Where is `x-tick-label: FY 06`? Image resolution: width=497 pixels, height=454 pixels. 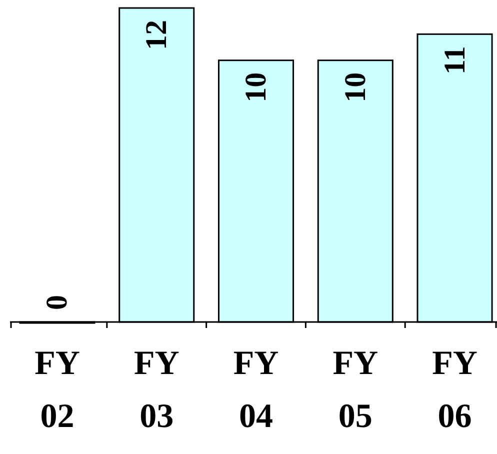 x-tick-label: FY 06 is located at coordinates (455, 390).